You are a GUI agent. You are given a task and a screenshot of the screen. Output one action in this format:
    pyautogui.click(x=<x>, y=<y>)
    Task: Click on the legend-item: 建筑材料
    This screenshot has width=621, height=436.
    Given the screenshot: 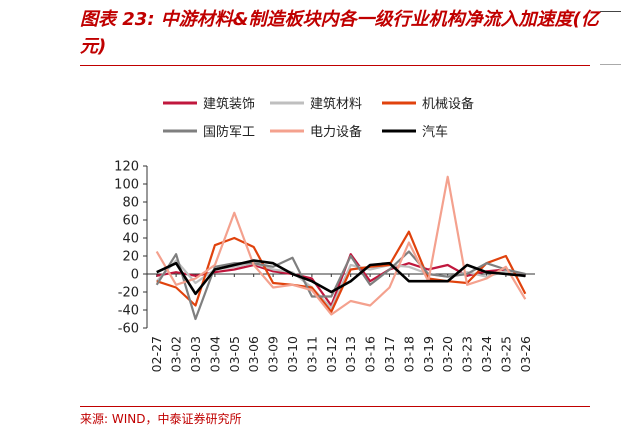 What is the action you would take?
    pyautogui.click(x=316, y=104)
    